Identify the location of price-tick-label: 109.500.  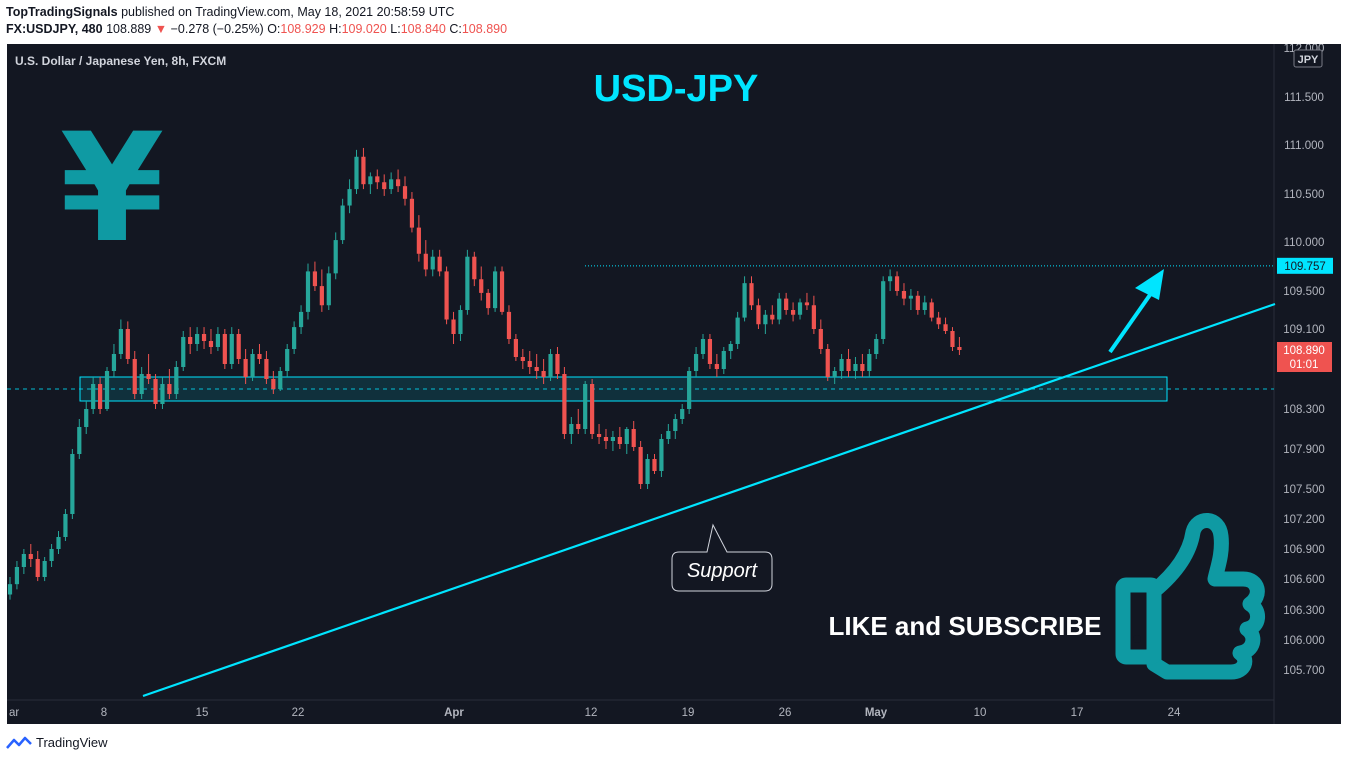
(1304, 292).